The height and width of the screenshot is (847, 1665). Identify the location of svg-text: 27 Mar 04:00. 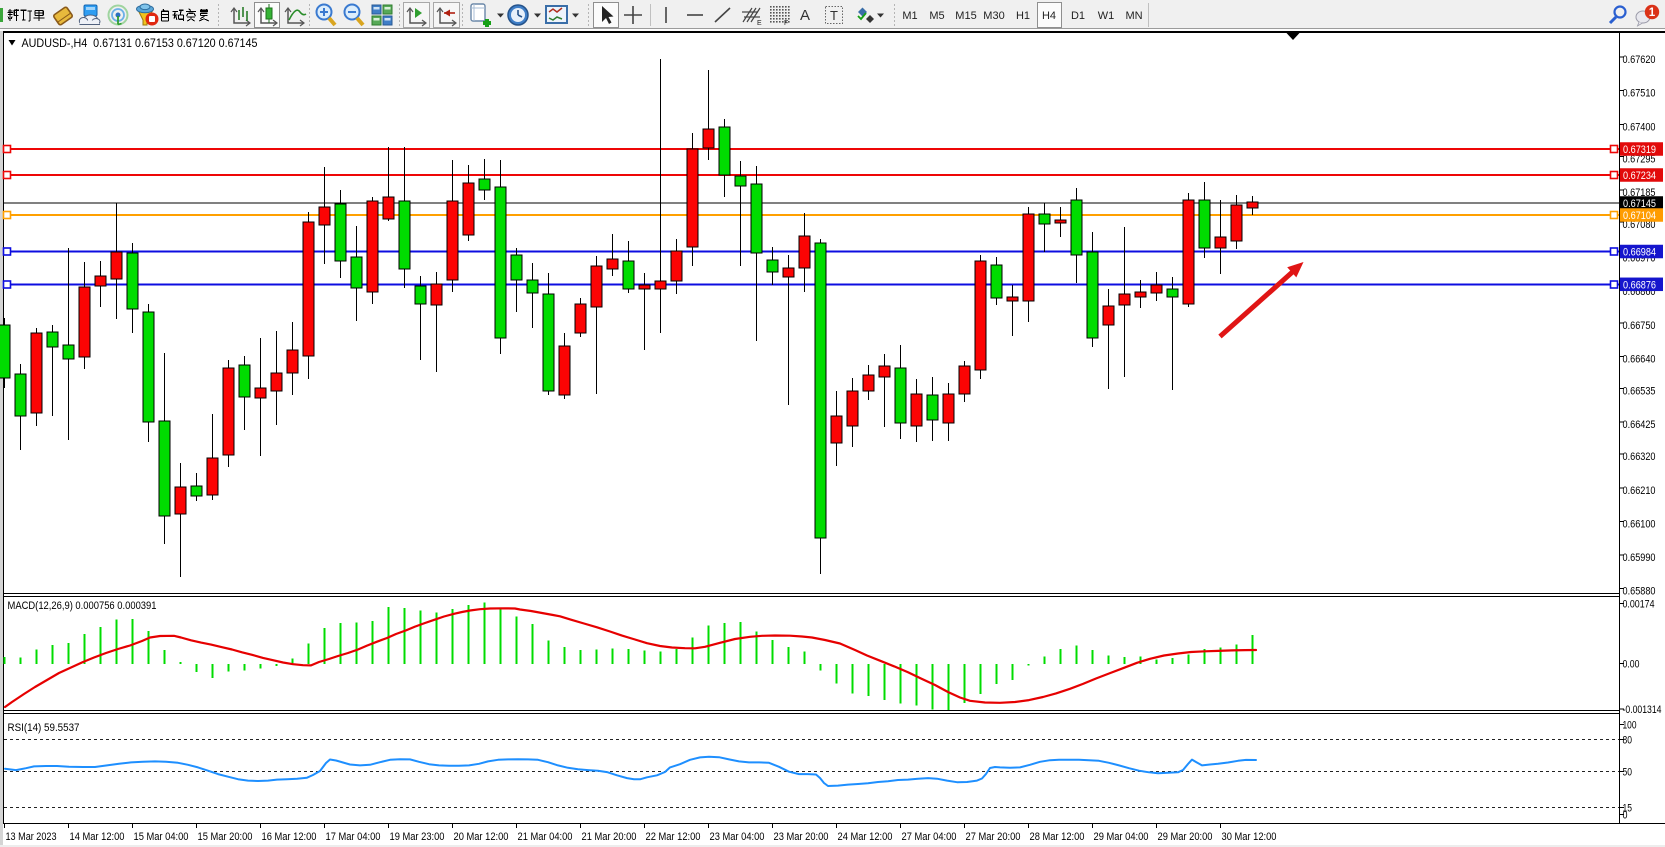
(929, 837).